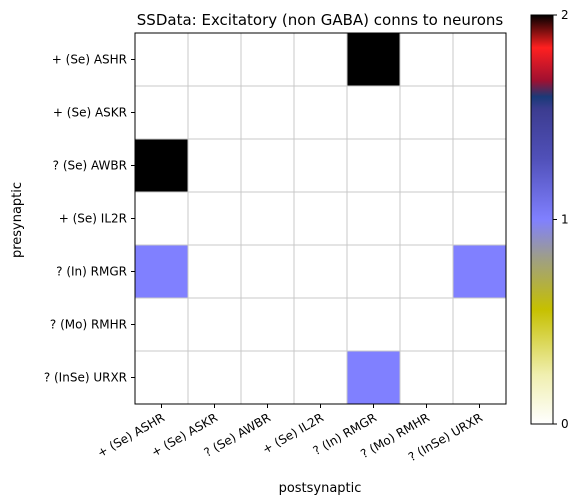  What do you see at coordinates (542, 219) in the screenshot?
I see `colorbar` at bounding box center [542, 219].